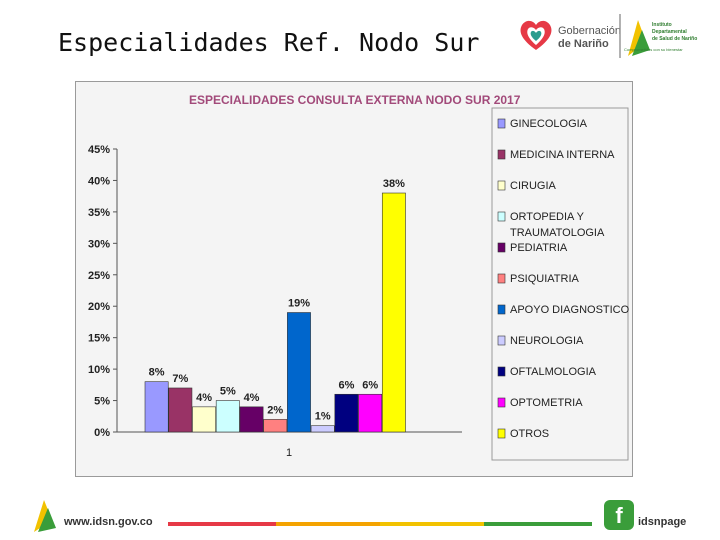 The width and height of the screenshot is (720, 540). Describe the element at coordinates (157, 373) in the screenshot. I see `data-label: 8%` at that location.